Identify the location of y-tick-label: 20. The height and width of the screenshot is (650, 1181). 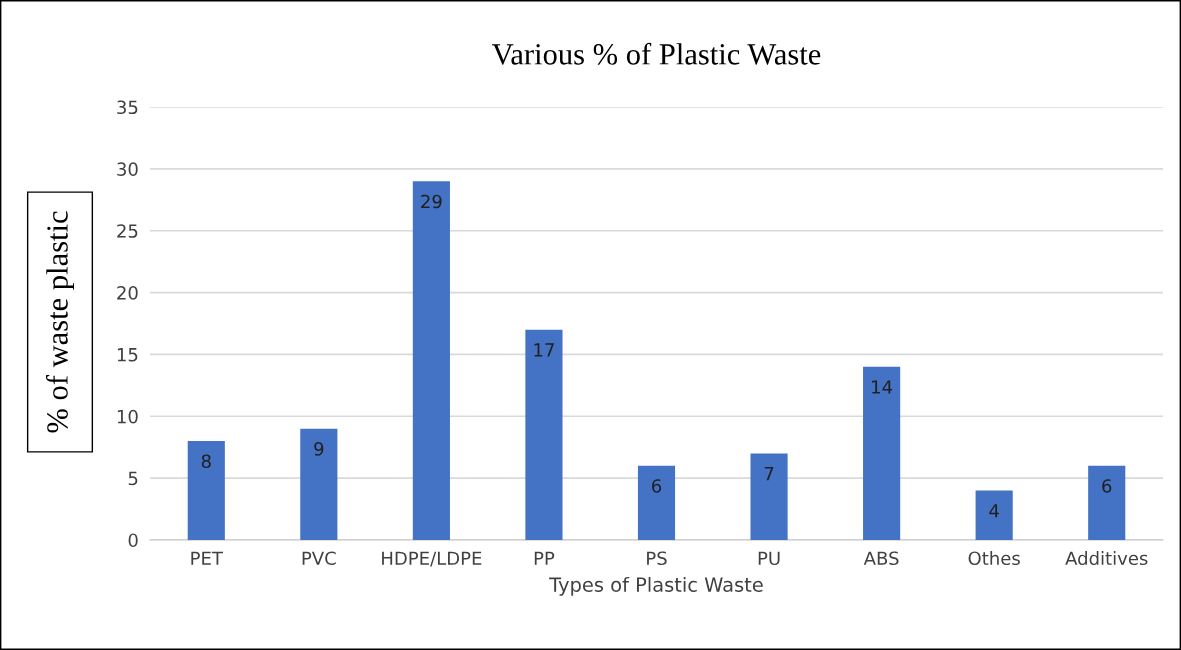
(127, 293).